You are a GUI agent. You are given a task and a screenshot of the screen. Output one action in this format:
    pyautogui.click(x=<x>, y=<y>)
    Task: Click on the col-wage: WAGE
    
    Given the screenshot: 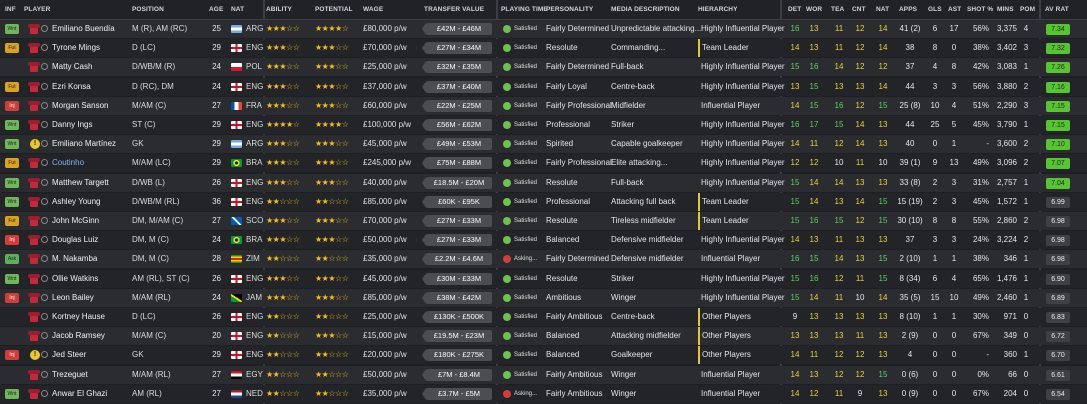 What is the action you would take?
    pyautogui.click(x=373, y=9)
    